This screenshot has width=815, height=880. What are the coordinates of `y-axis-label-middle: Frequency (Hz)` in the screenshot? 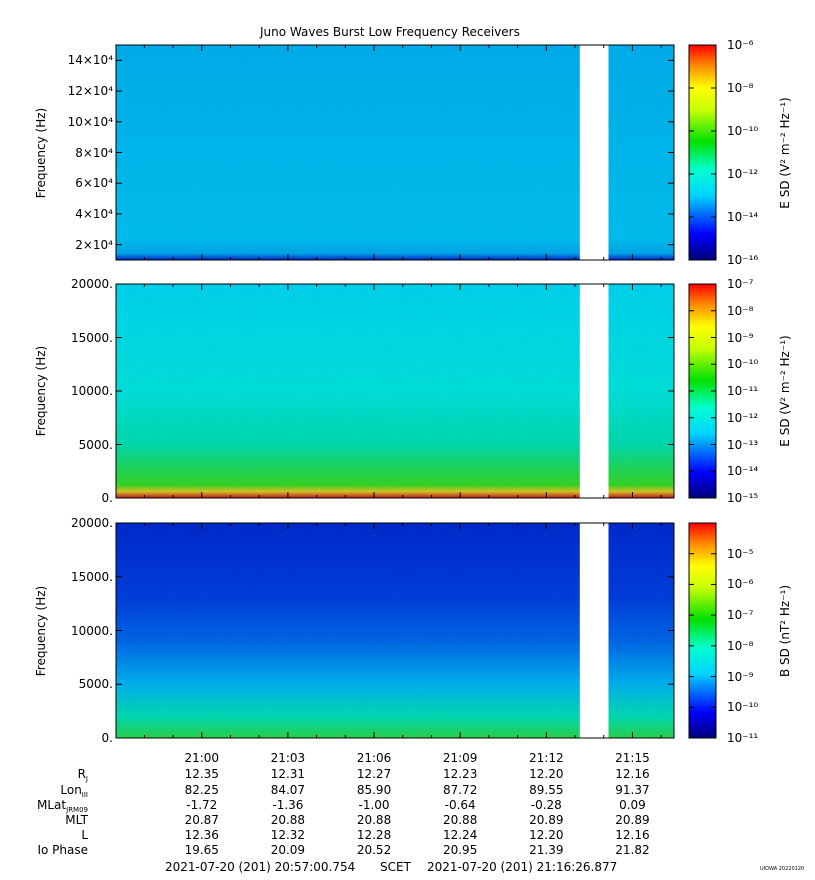 It's located at (41, 391).